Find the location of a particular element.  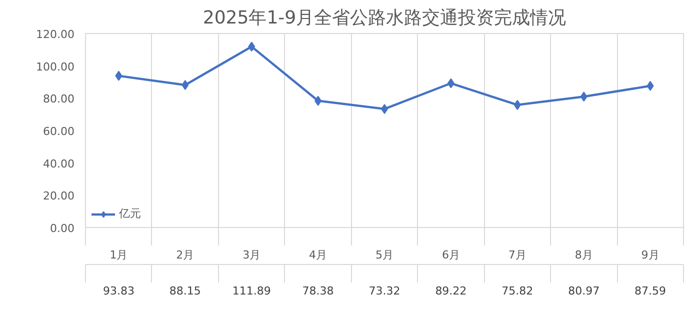

data-label: 88.15 is located at coordinates (185, 291).